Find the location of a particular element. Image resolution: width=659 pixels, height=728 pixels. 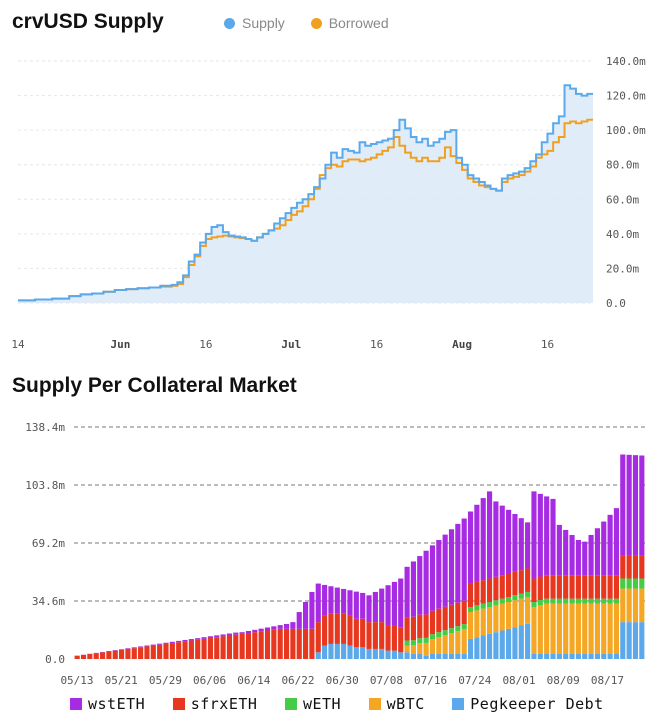

legend-item-supply: Supply is located at coordinates (254, 23).